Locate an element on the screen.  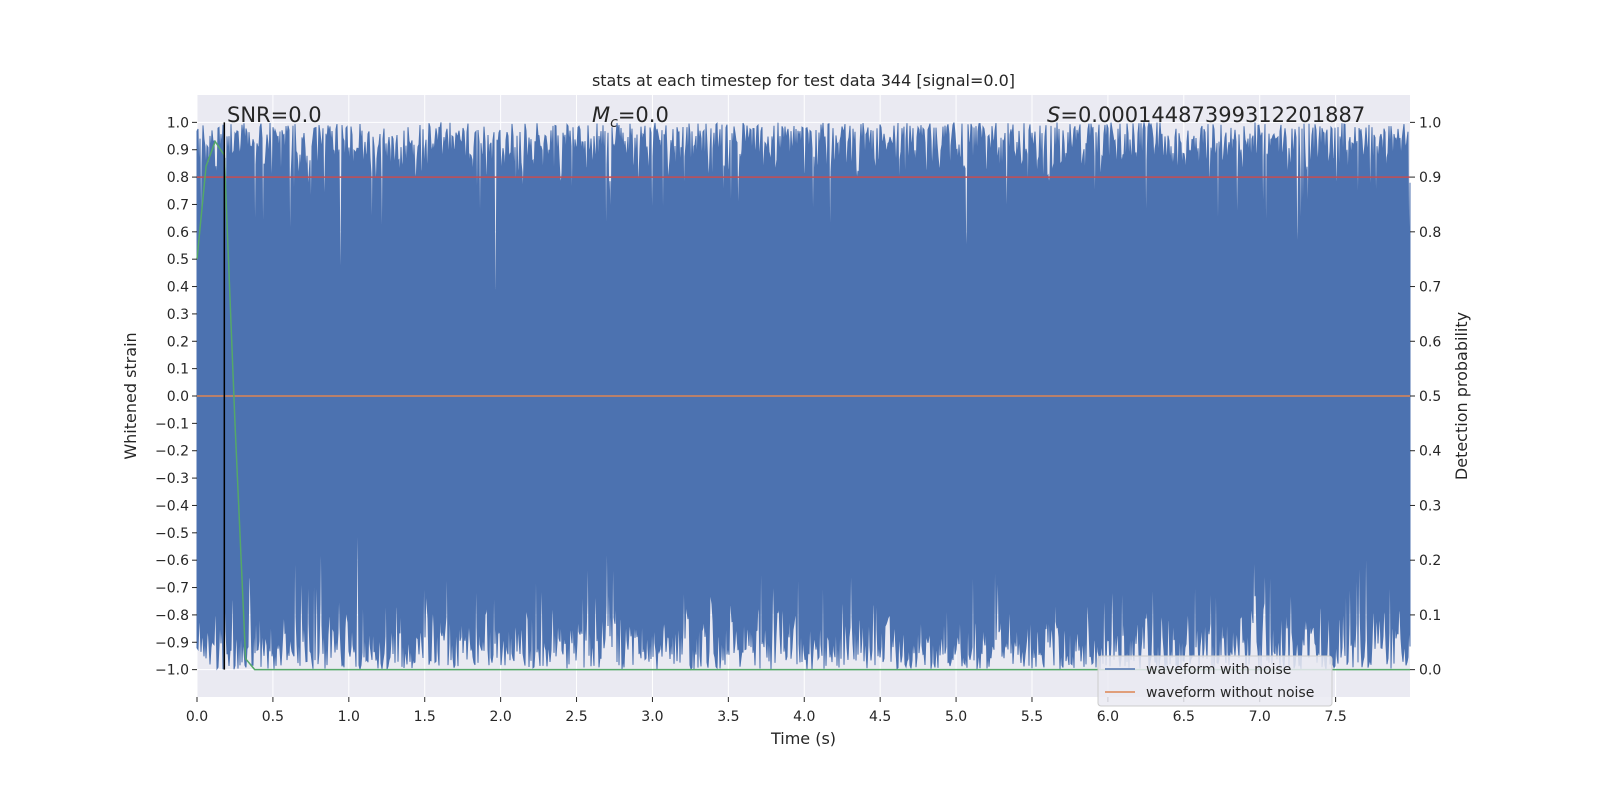
y-tick-label: −0.2 is located at coordinates (172, 452).